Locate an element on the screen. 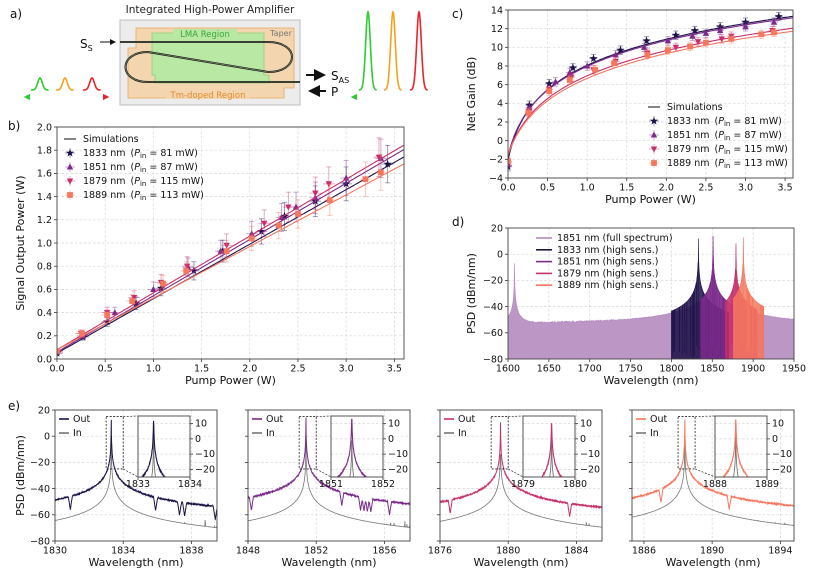 The image size is (819, 580). x-tick-label: 1950 is located at coordinates (794, 369).